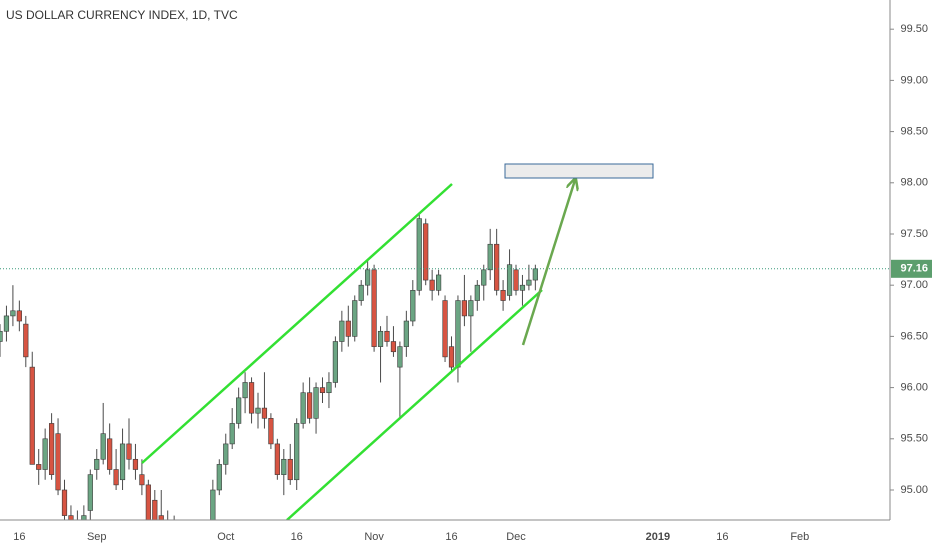 This screenshot has width=932, height=550. What do you see at coordinates (914, 131) in the screenshot?
I see `y-tick-label: 98.50` at bounding box center [914, 131].